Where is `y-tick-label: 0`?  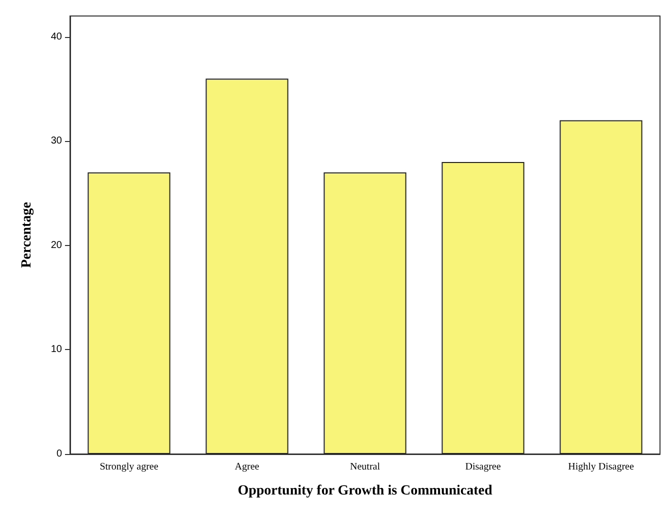 y-tick-label: 0 is located at coordinates (59, 454).